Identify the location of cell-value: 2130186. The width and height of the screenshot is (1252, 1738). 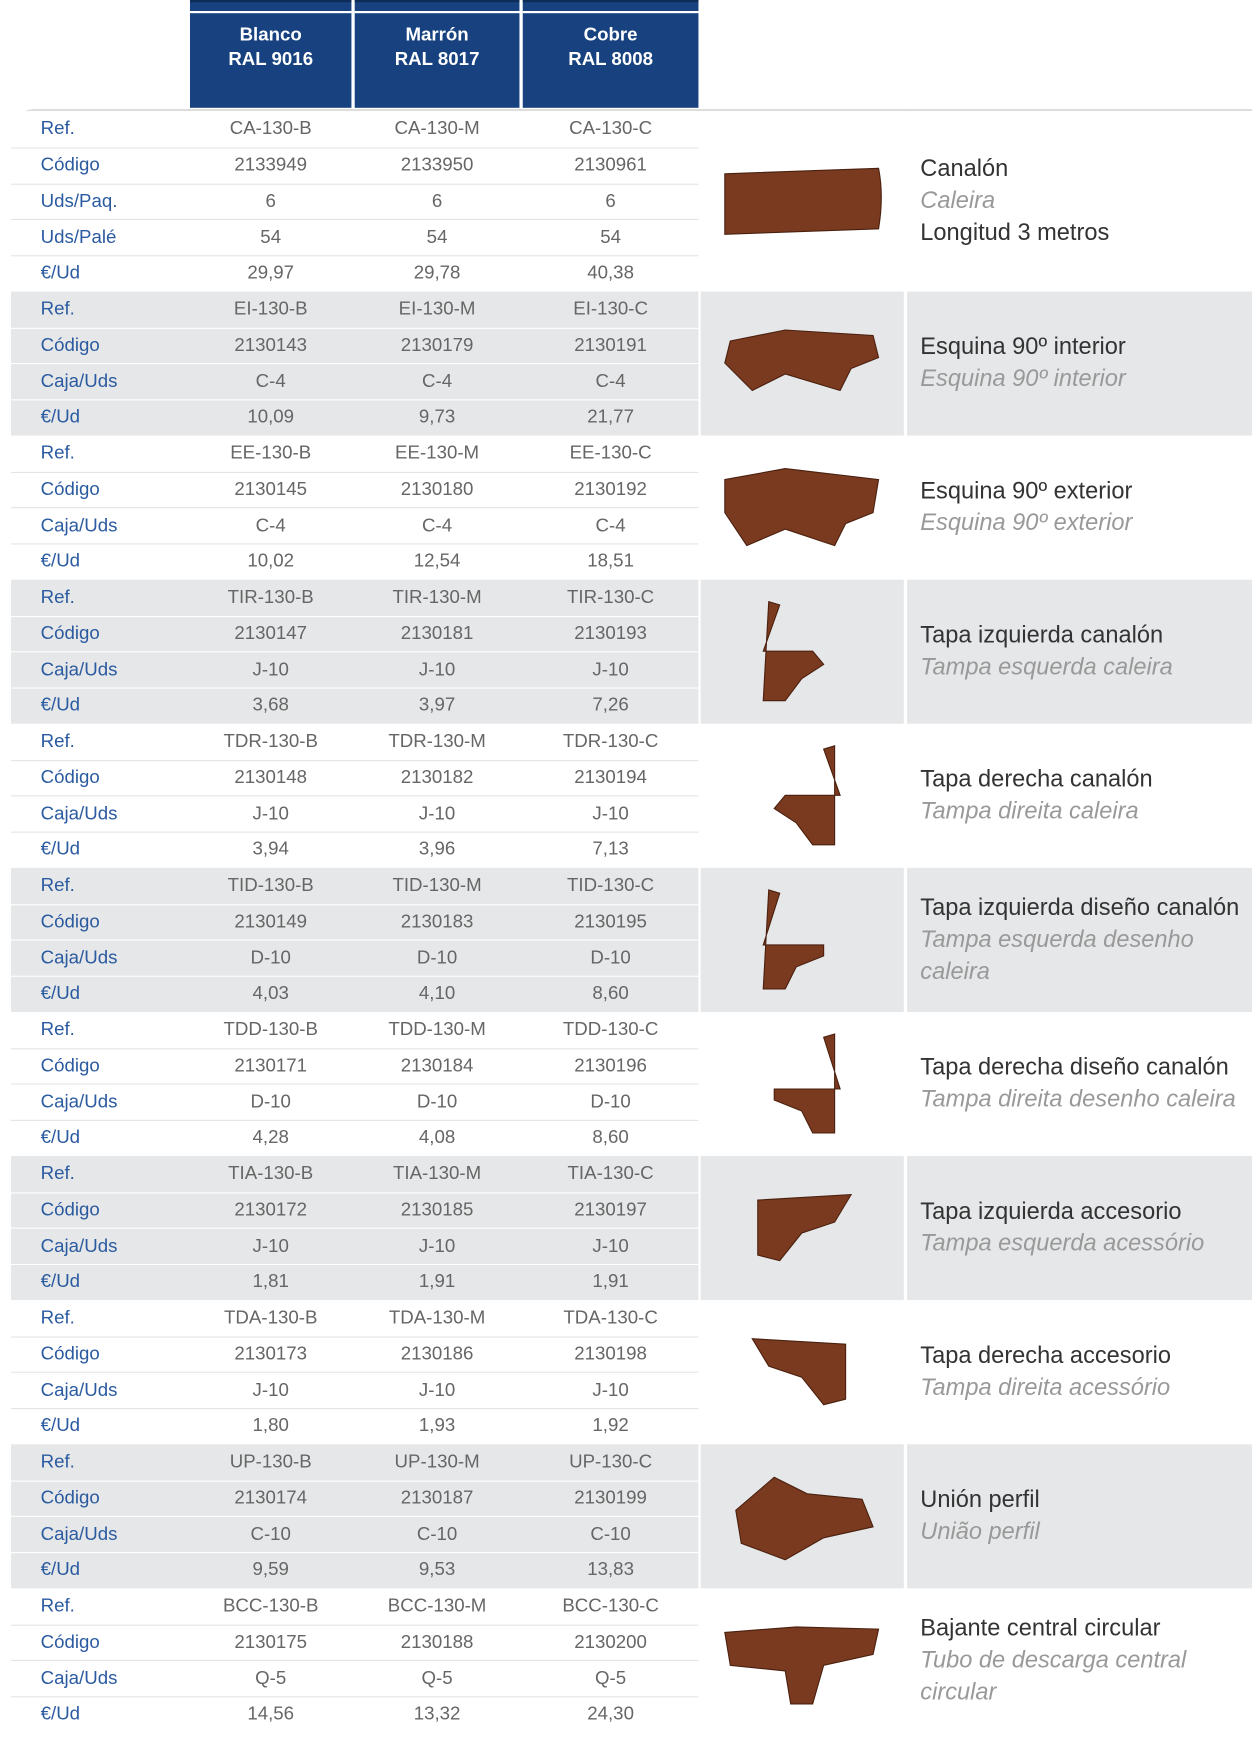
(437, 1353).